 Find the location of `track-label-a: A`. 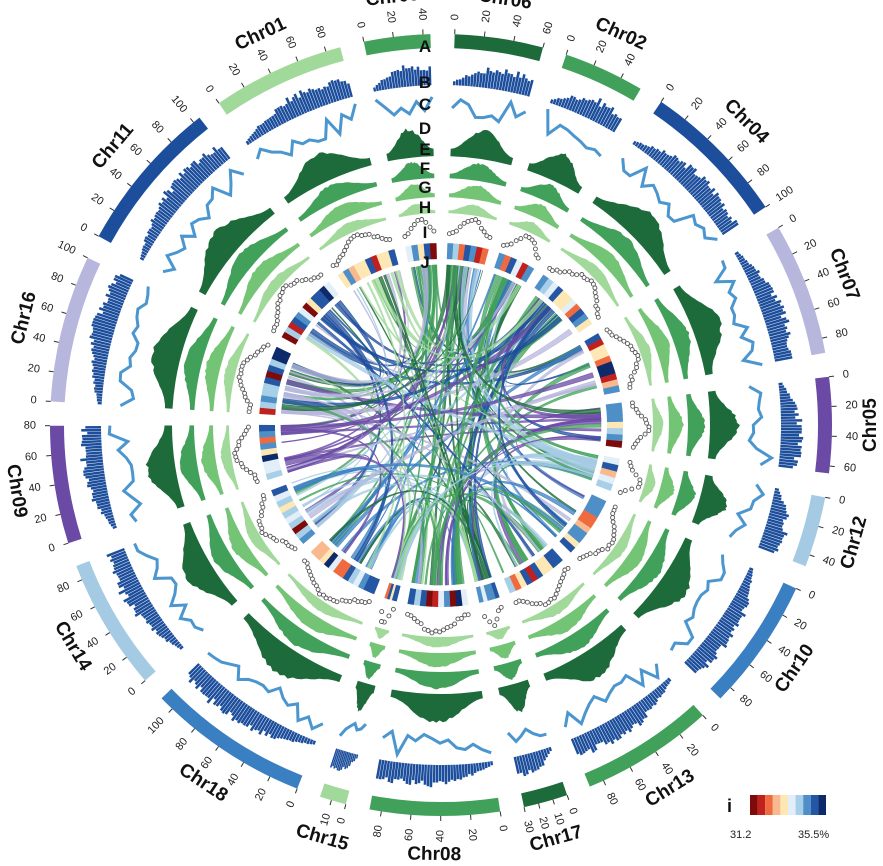

track-label-a: A is located at coordinates (425, 46).